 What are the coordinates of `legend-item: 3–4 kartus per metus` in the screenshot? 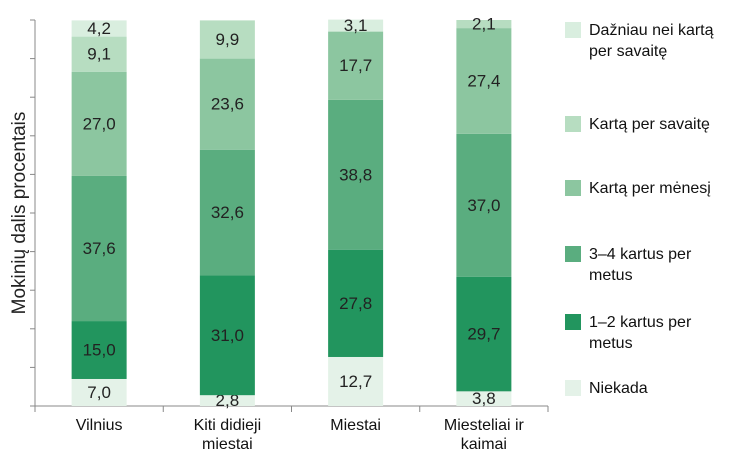 It's located at (650, 265).